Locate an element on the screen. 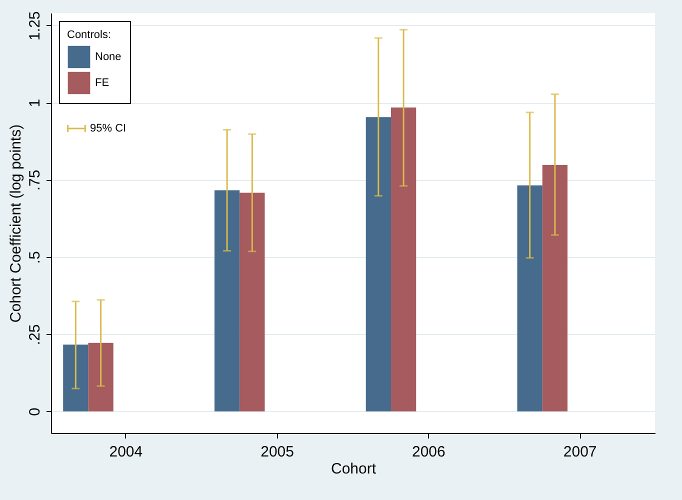  y-tick-label: .5 is located at coordinates (35, 257).